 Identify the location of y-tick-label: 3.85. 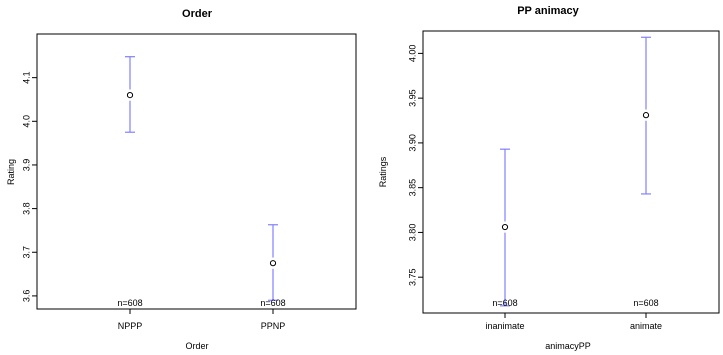
(412, 188).